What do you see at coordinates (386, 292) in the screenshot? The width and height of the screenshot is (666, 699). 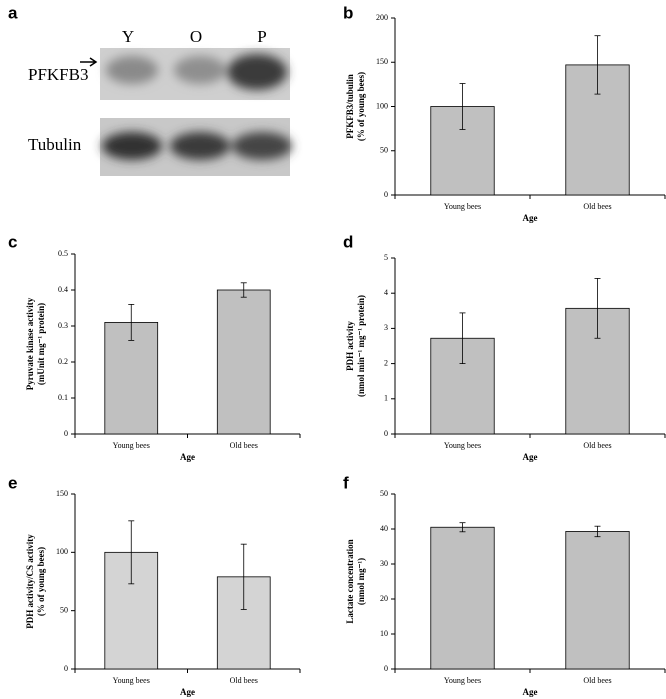 I see `y-tick-label: 4` at bounding box center [386, 292].